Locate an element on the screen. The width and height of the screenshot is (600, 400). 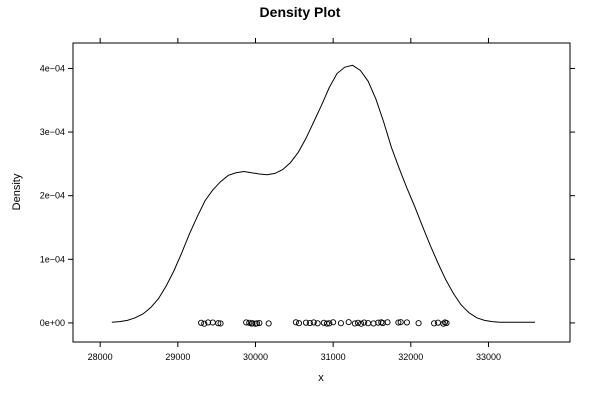
x-tick-label: 33000 is located at coordinates (488, 357).